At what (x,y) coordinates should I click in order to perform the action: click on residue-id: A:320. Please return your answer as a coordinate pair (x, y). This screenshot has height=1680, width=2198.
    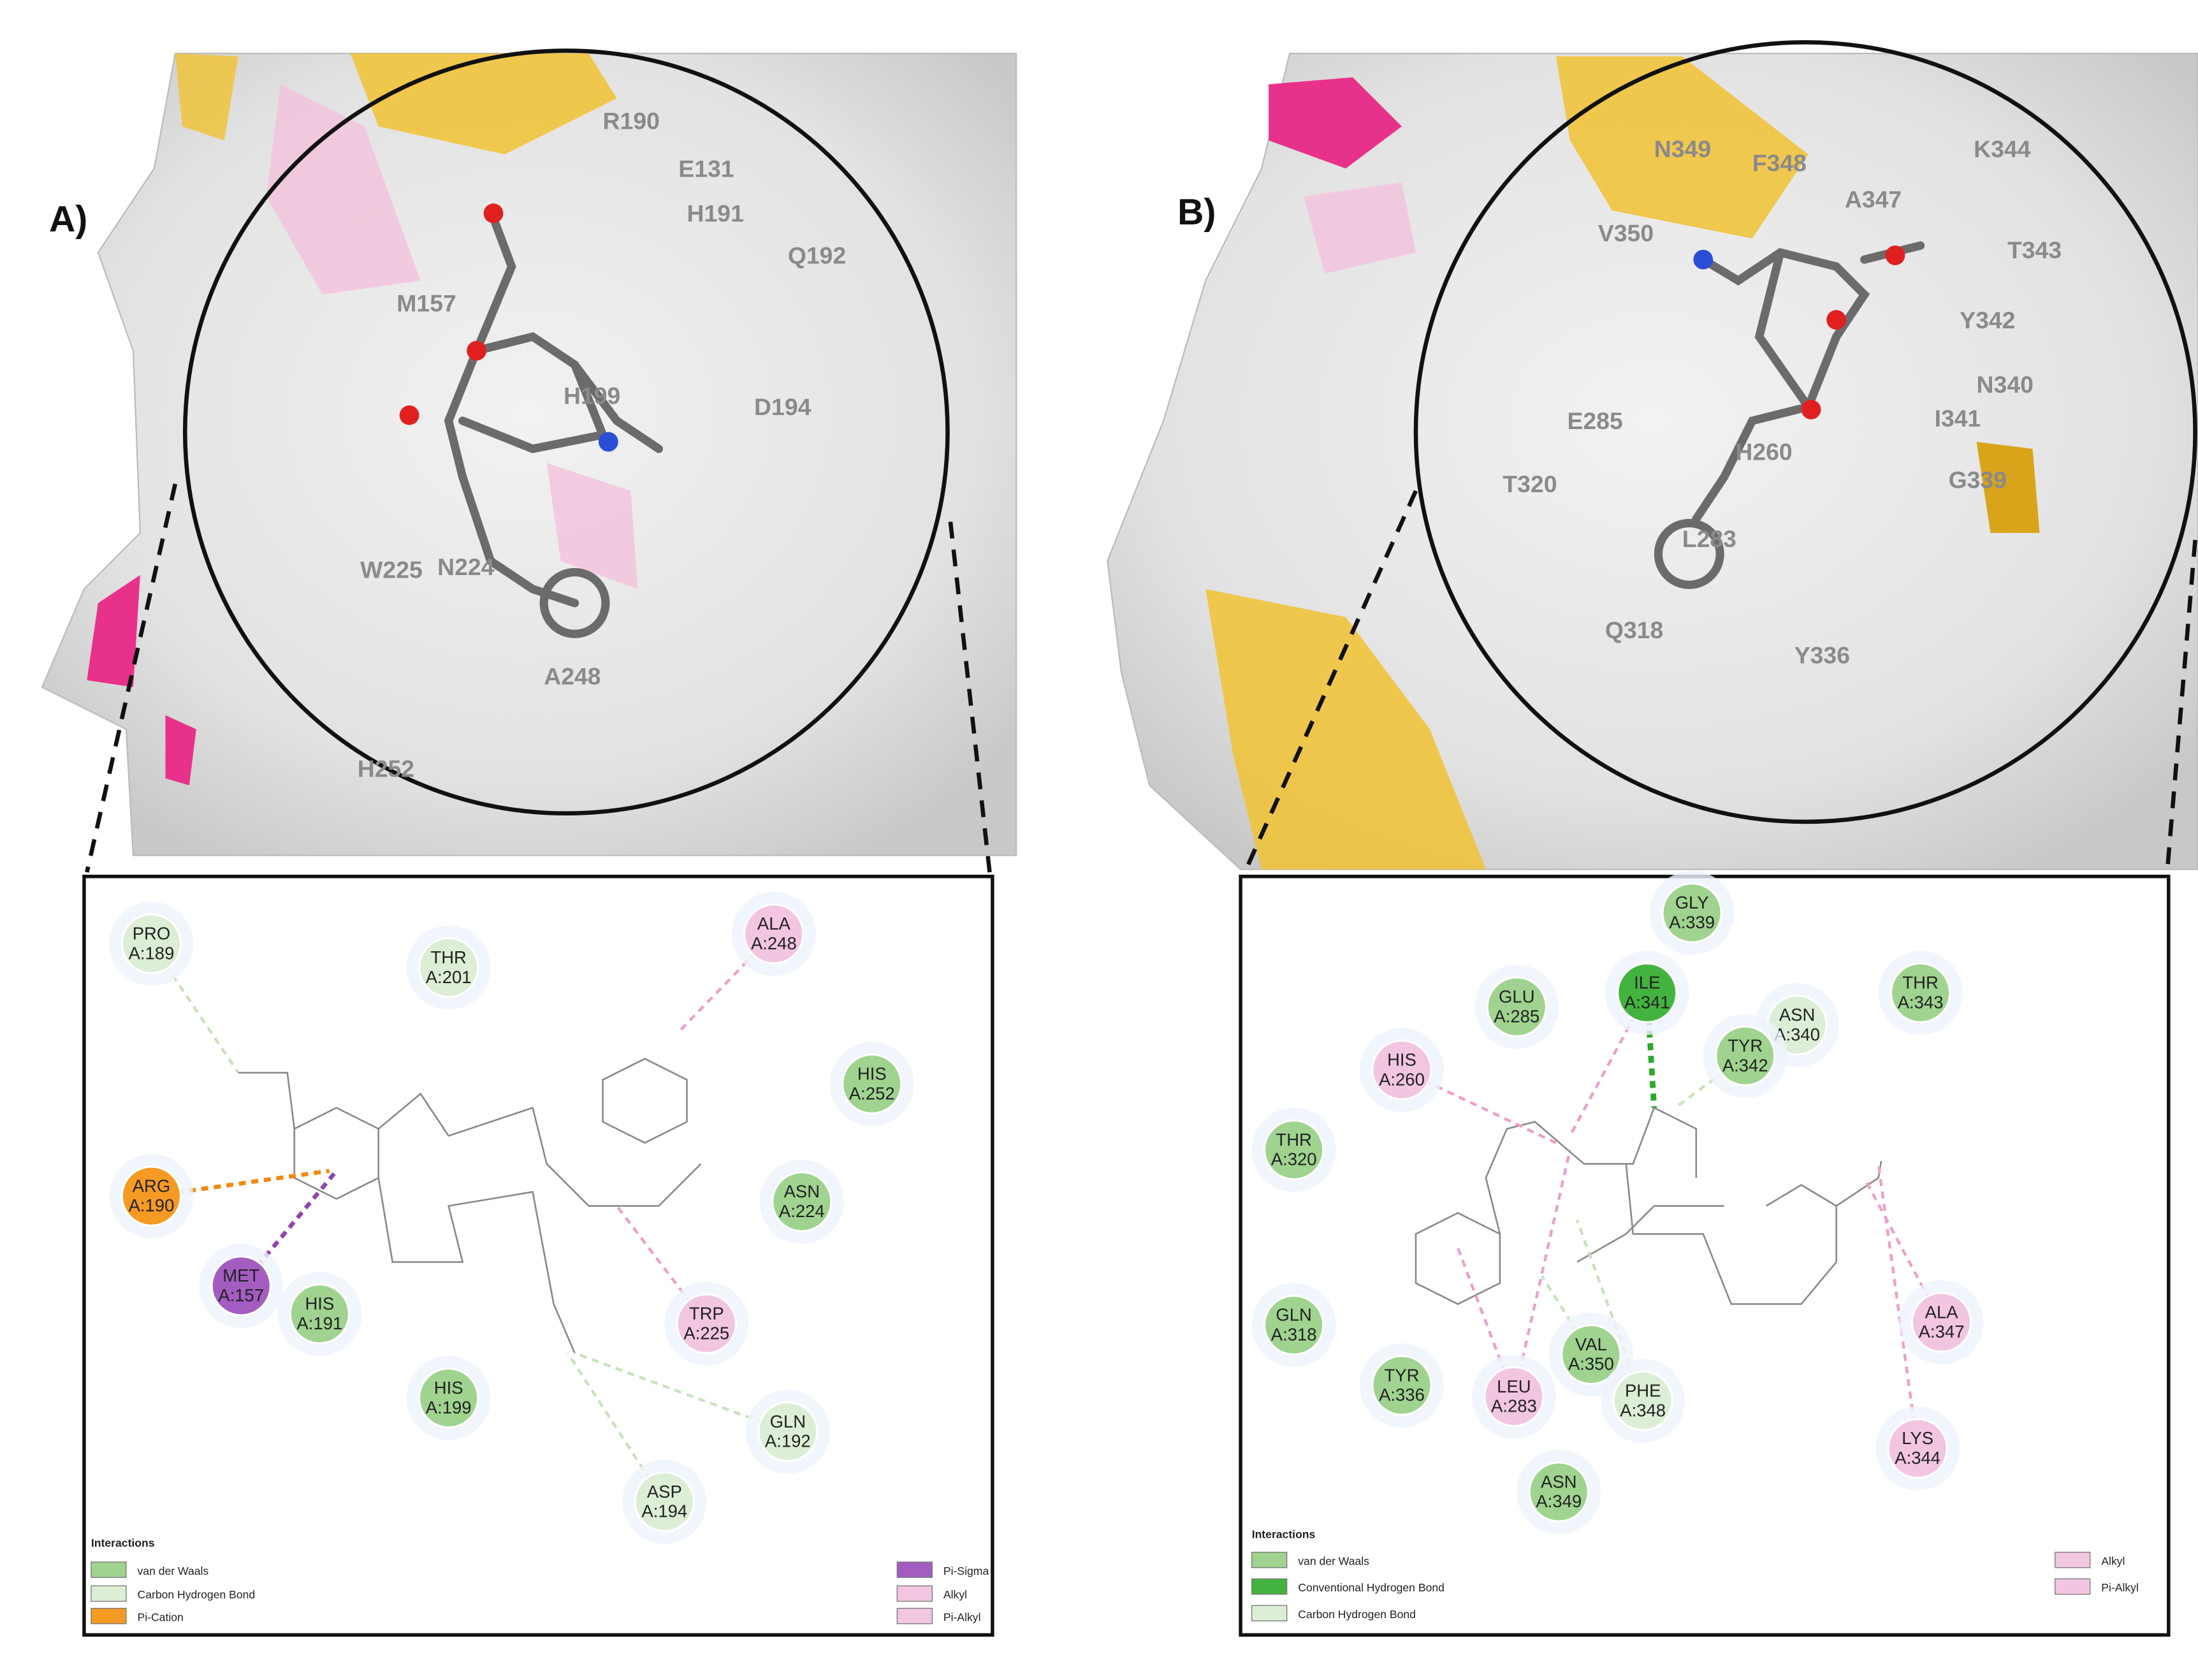
    Looking at the image, I should click on (1294, 1159).